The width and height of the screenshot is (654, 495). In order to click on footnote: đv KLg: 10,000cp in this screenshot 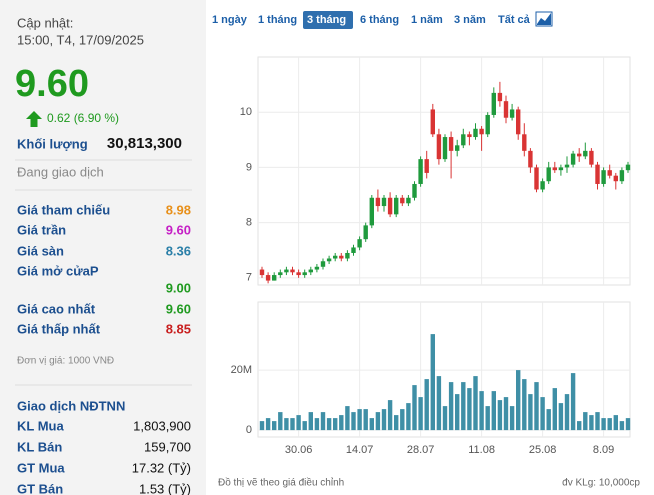, I will do `click(601, 483)`.